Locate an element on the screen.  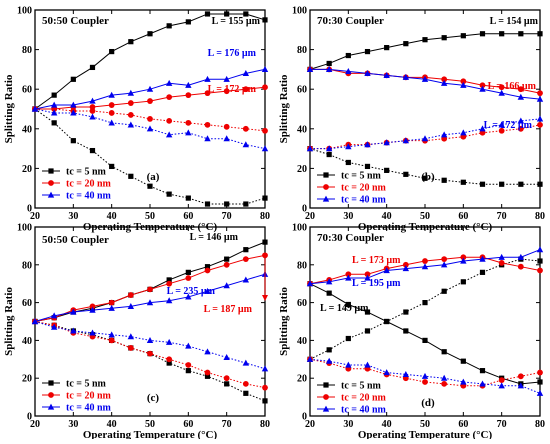
legend-label: tc = 20 nm is located at coordinates (364, 398).